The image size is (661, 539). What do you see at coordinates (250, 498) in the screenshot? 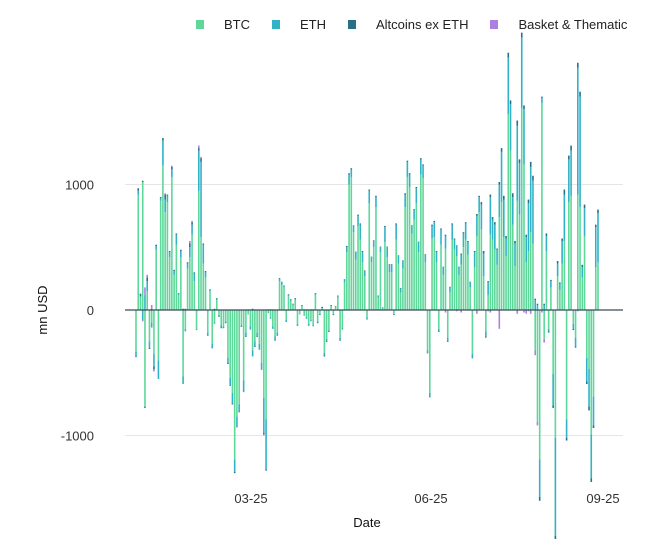
I see `x-tick-label: 03-25` at bounding box center [250, 498].